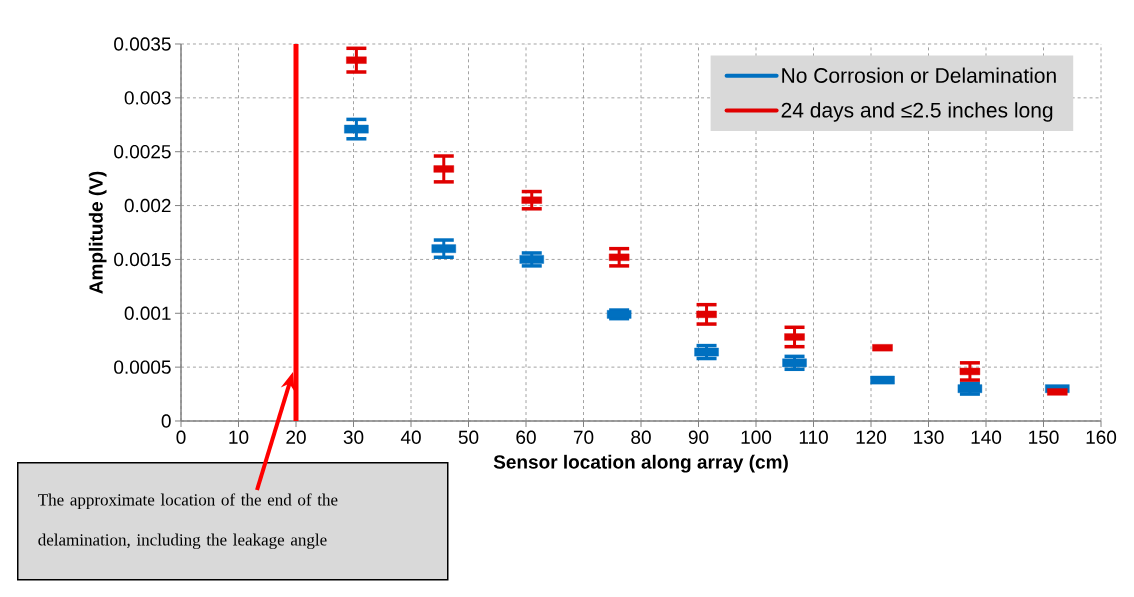  Describe the element at coordinates (142, 367) in the screenshot. I see `y-tick-label: 0.0005` at that location.